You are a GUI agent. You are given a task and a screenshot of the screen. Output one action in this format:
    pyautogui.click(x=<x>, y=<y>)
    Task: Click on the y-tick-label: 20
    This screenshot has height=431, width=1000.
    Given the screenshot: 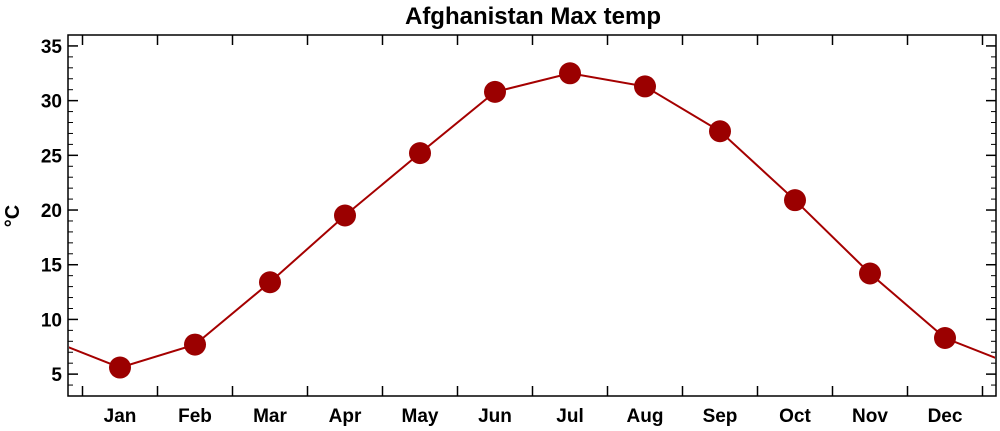 What is the action you would take?
    pyautogui.click(x=51, y=211)
    